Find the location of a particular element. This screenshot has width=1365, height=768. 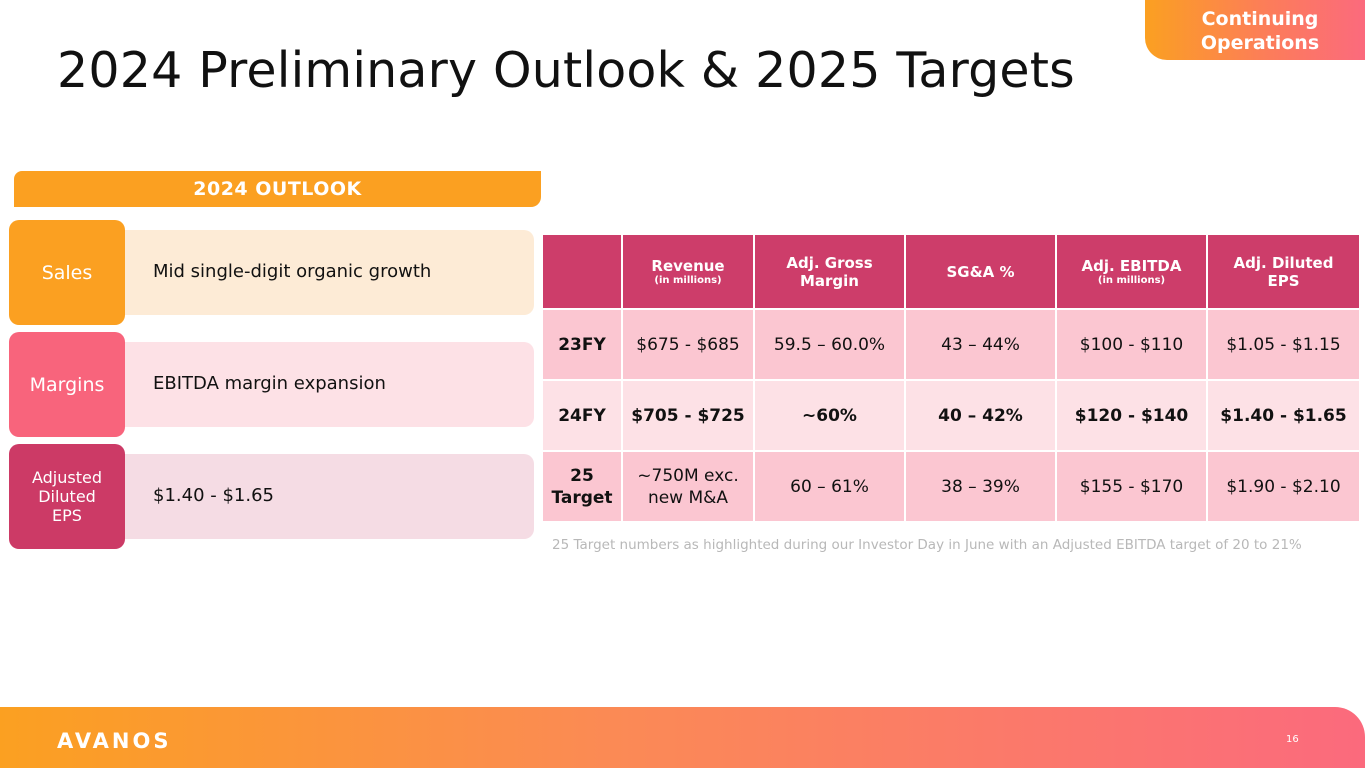

table-cell: $120 - $140 is located at coordinates (1131, 415).